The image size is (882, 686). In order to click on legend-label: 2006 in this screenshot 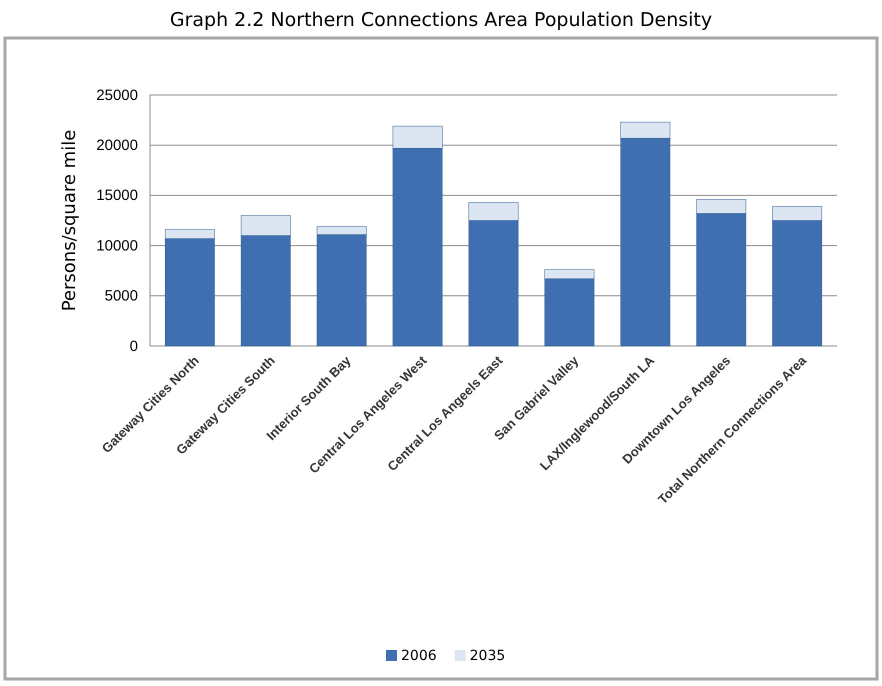, I will do `click(419, 656)`.